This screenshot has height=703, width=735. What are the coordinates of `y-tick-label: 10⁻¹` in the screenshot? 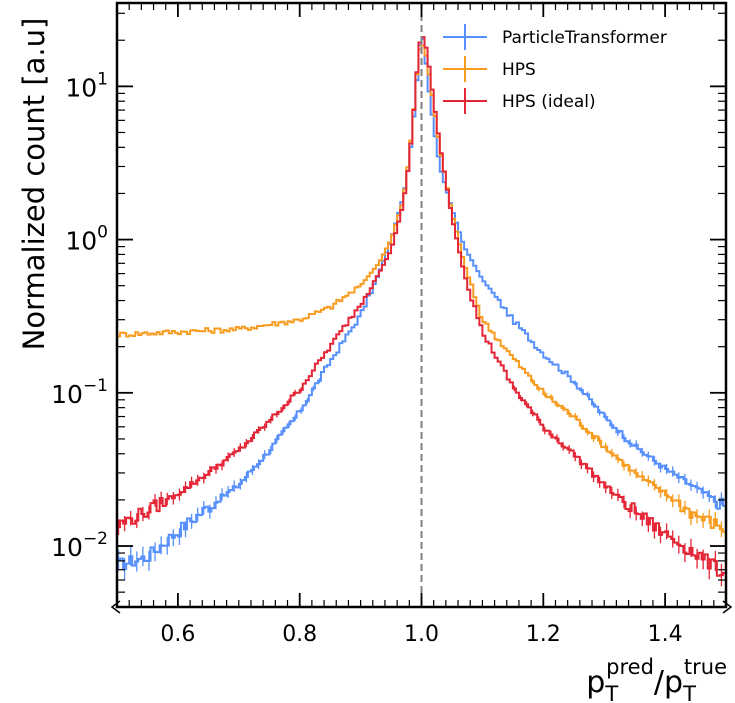 It's located at (79, 392).